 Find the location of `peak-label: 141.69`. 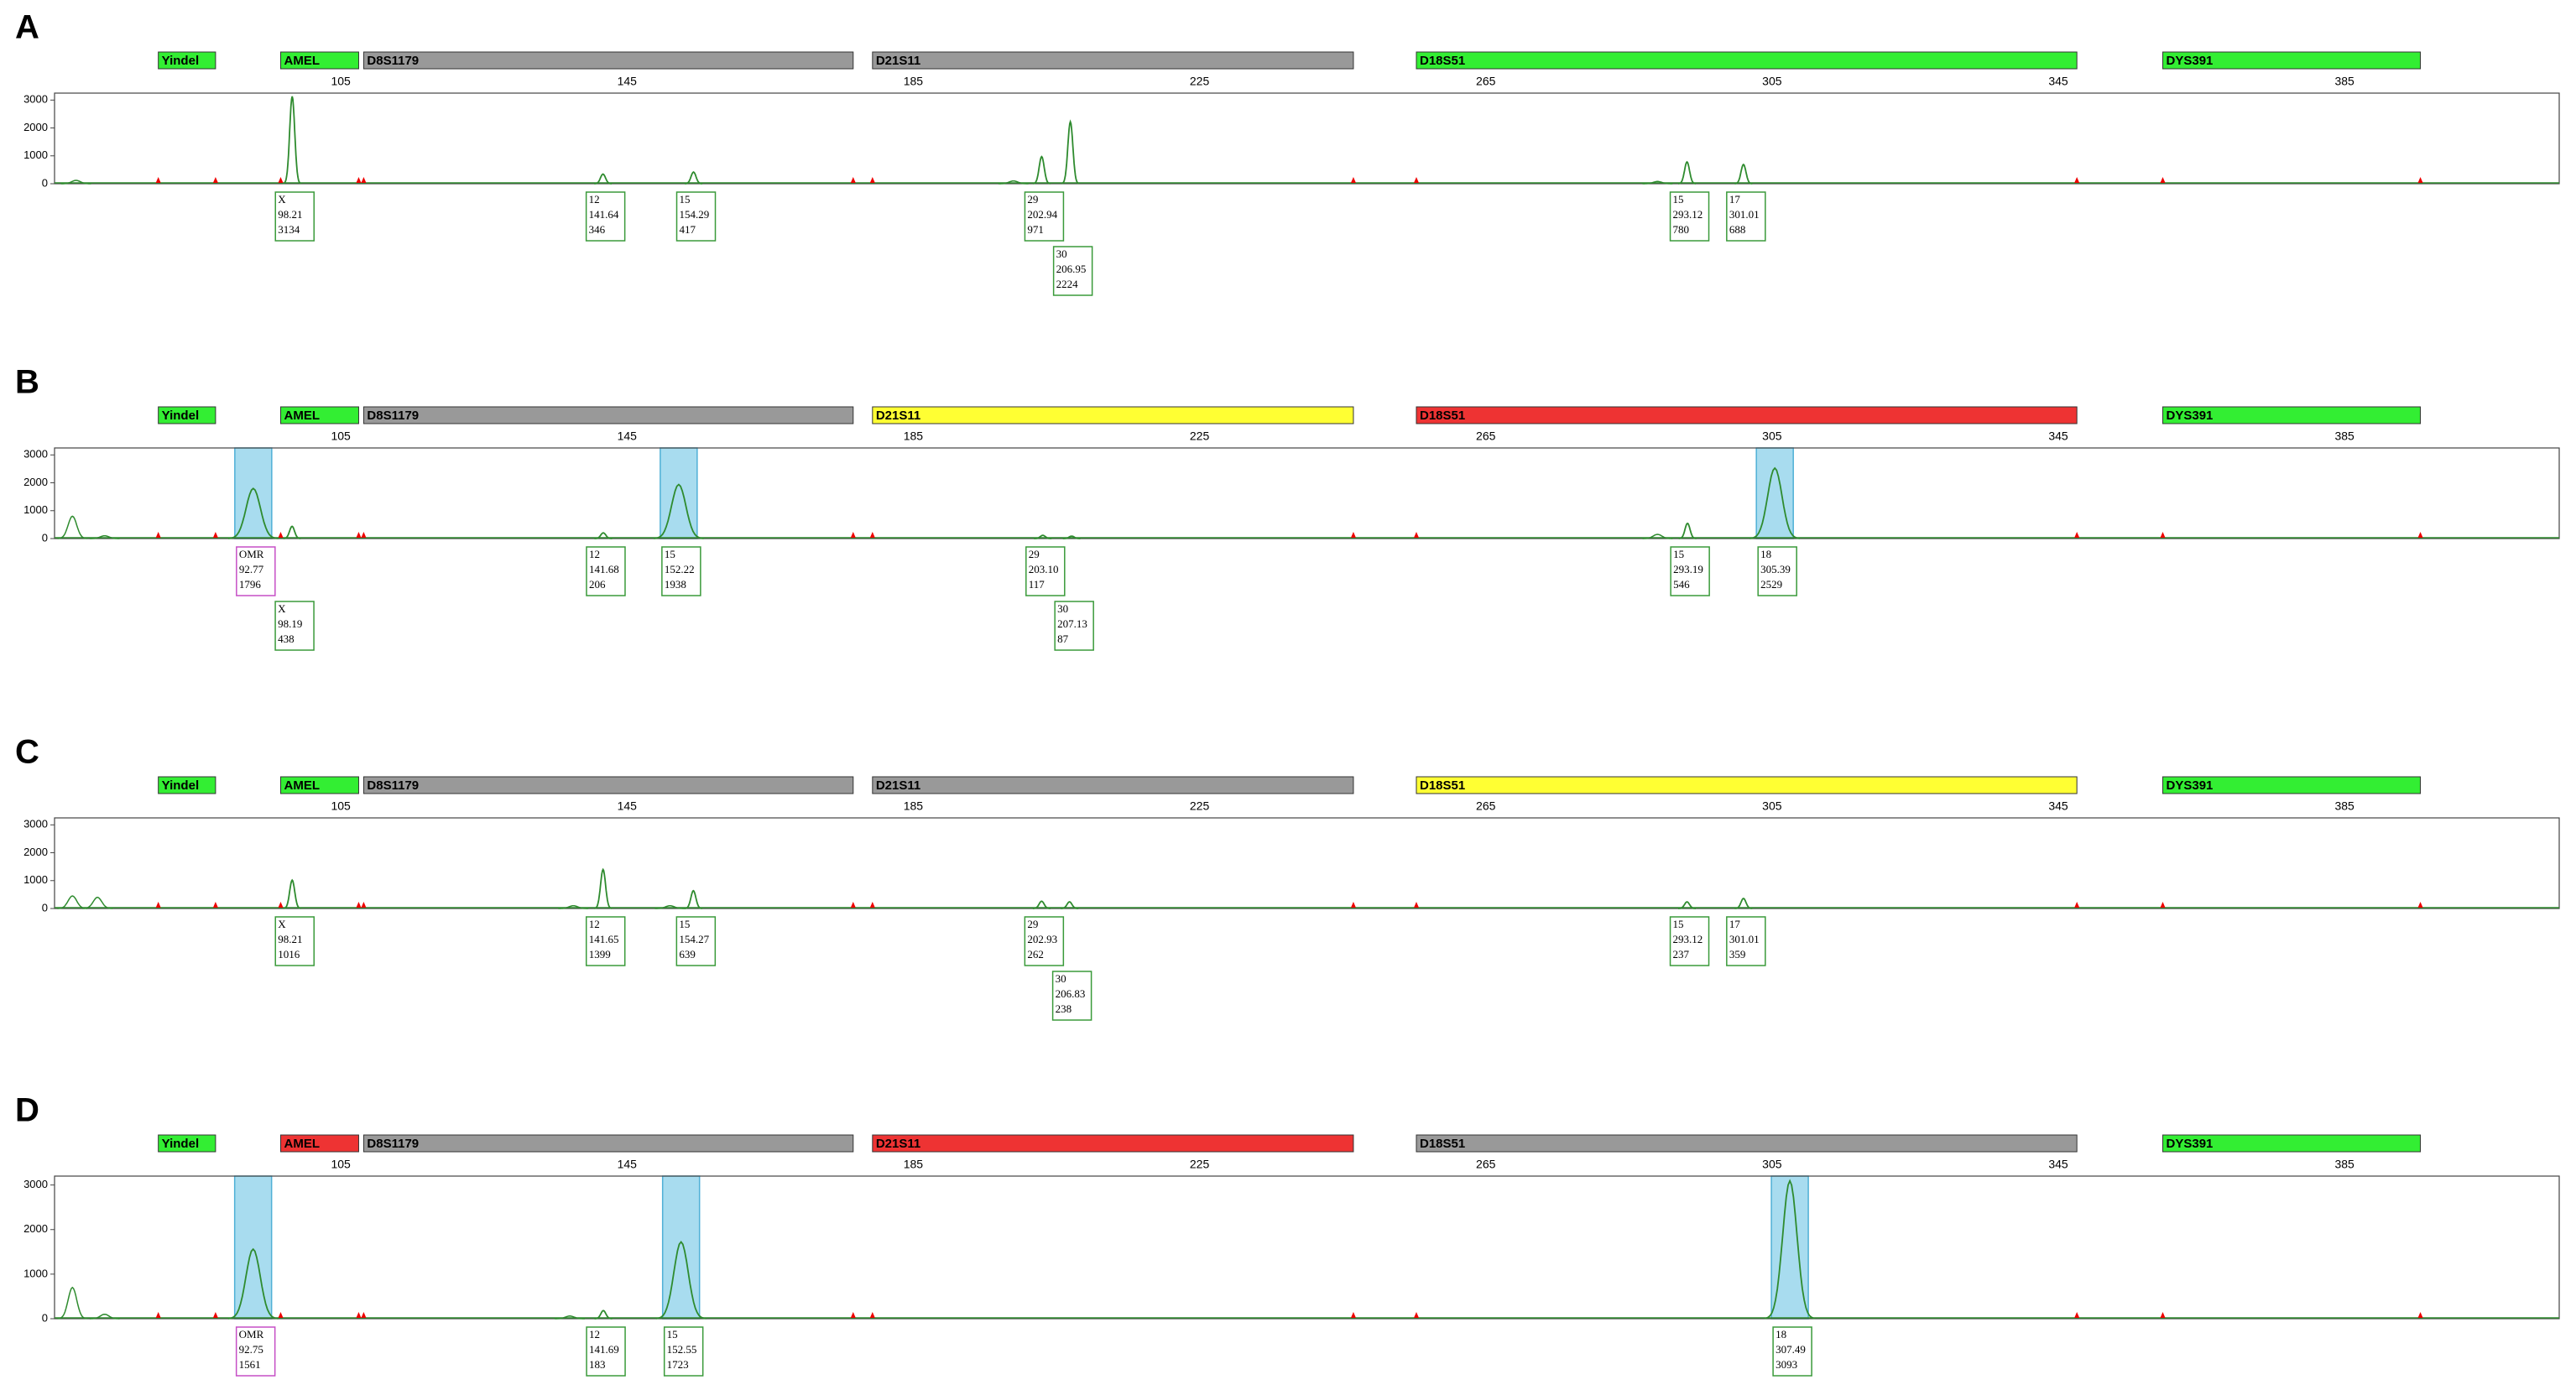

peak-label: 141.69 is located at coordinates (604, 1350).